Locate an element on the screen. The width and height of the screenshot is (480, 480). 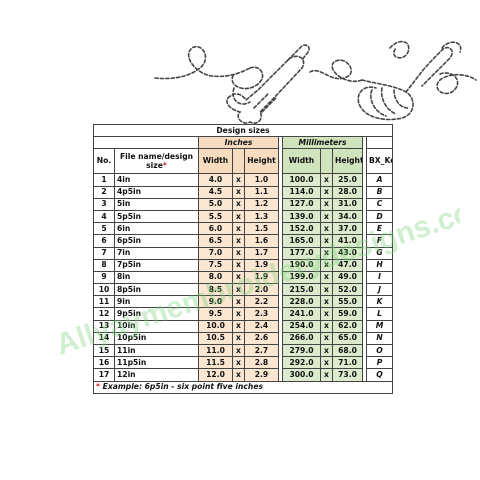
inches-width-cell: 10.5 is located at coordinates (215, 338).